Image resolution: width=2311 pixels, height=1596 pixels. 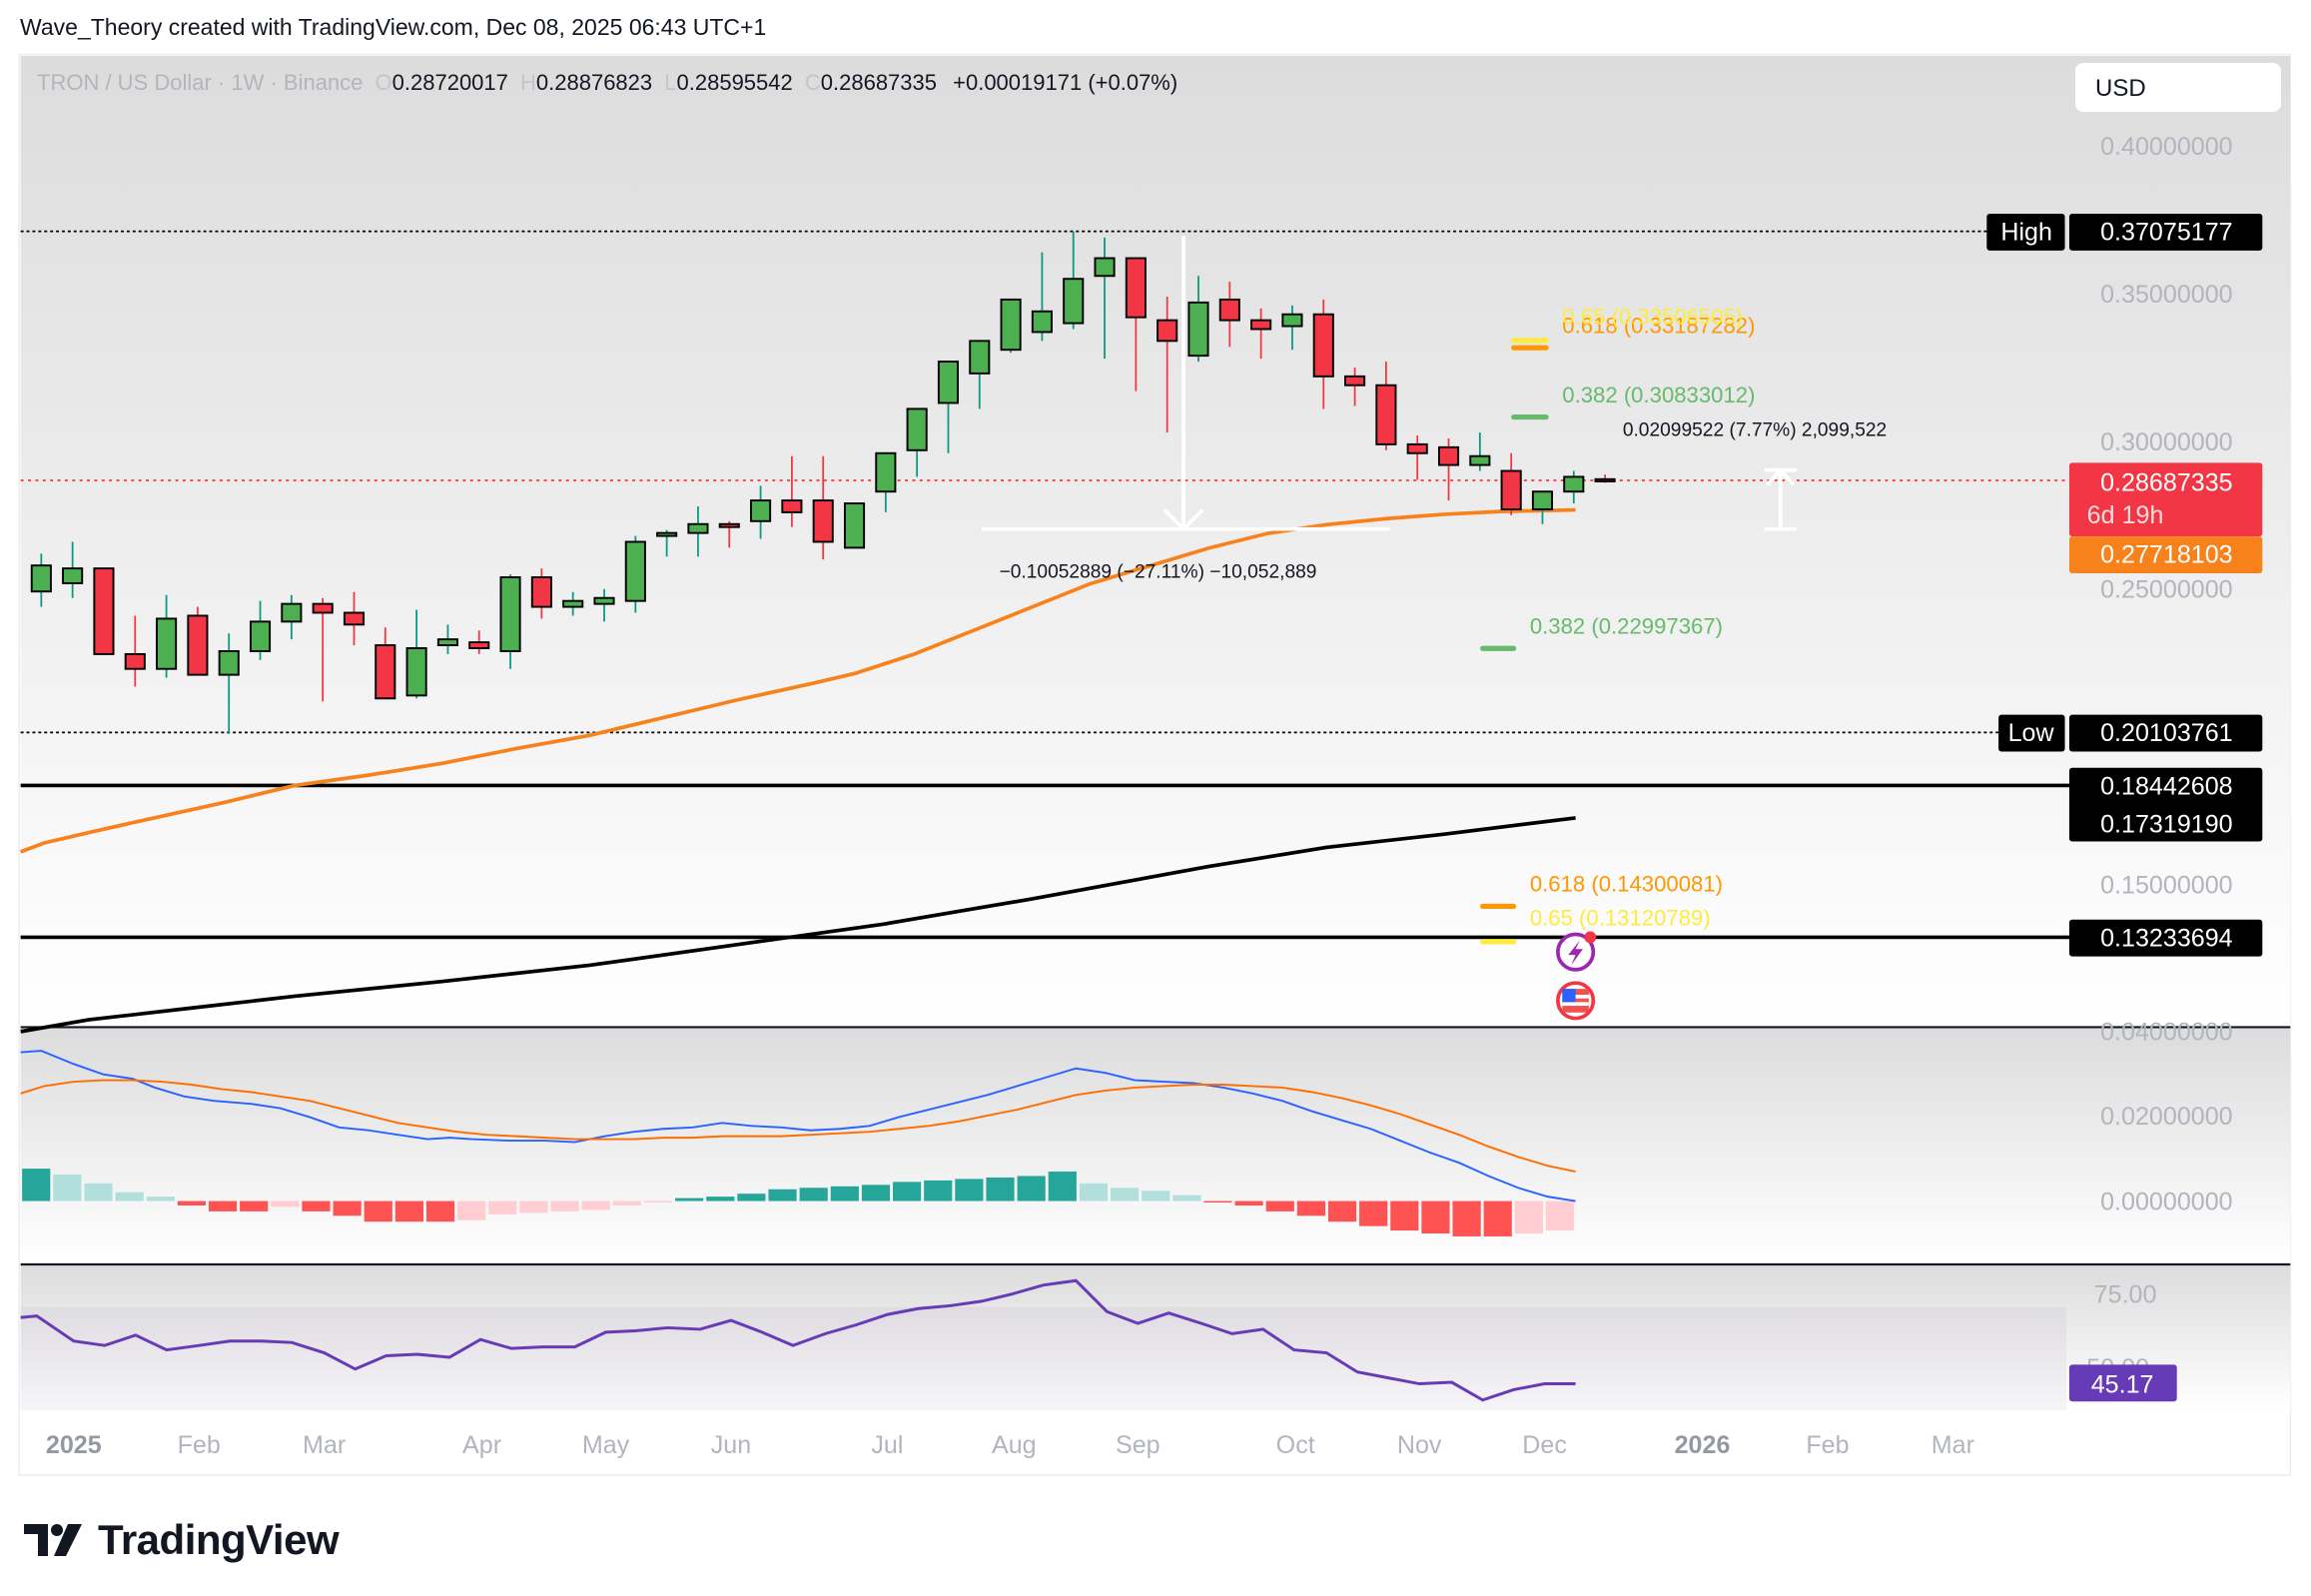 I want to click on svg-text: 0.20103761, so click(x=2166, y=733).